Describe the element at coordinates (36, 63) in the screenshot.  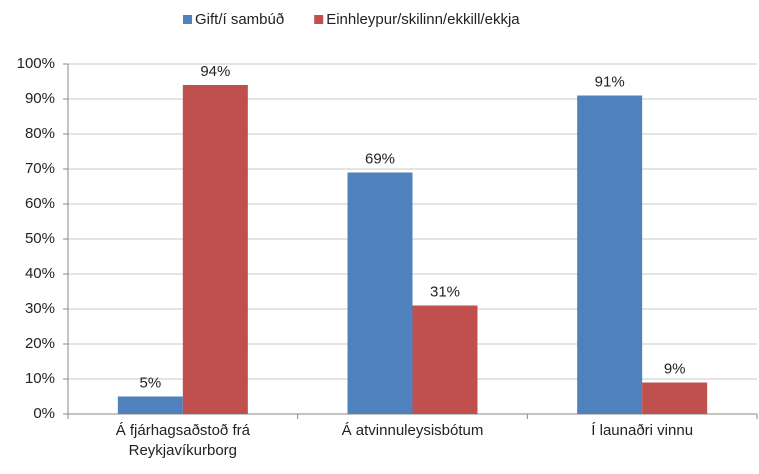
I see `y-tick-label: 100%` at that location.